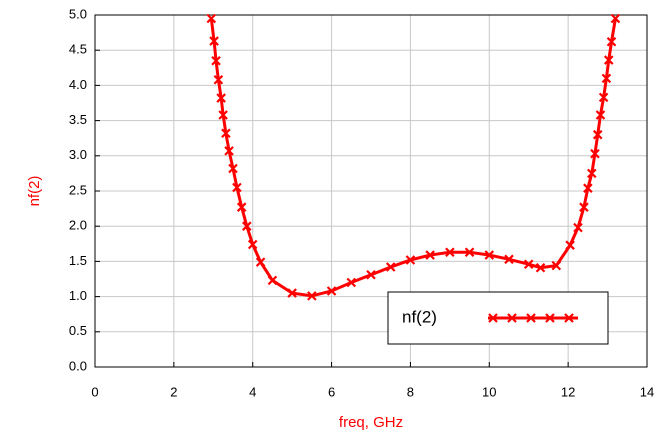 Image resolution: width=672 pixels, height=437 pixels. What do you see at coordinates (34, 191) in the screenshot?
I see `y-axis-label: nf(2)` at bounding box center [34, 191].